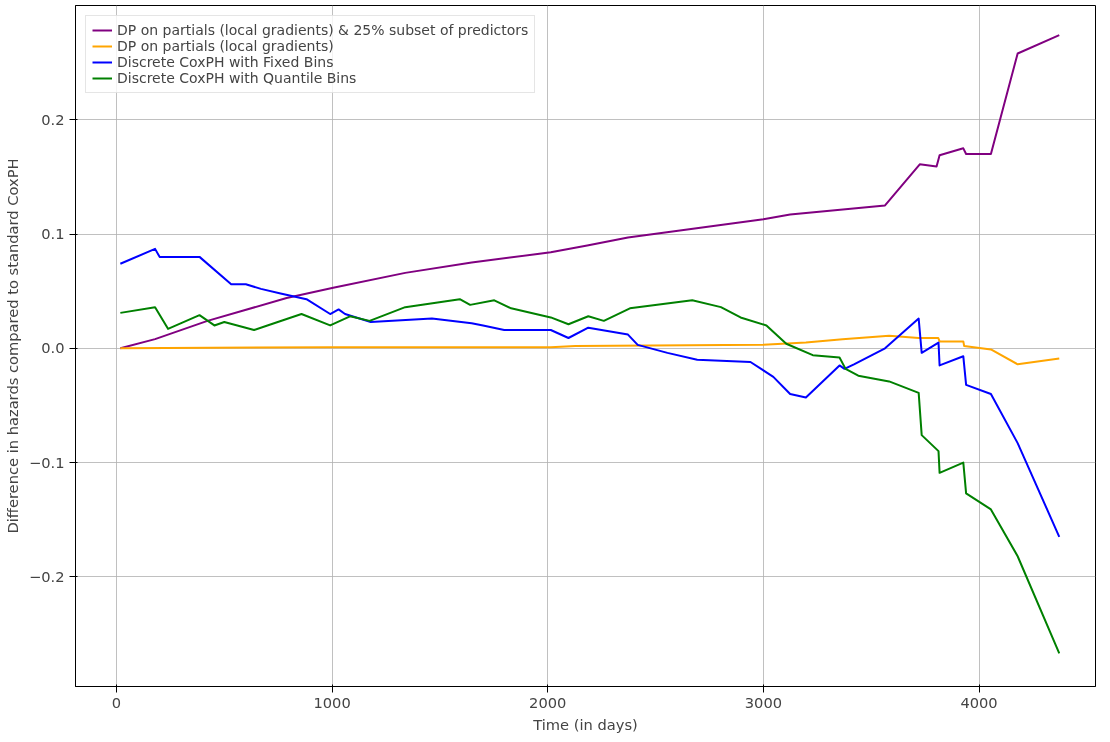  Describe the element at coordinates (979, 702) in the screenshot. I see `x-tick-label: 4000` at that location.